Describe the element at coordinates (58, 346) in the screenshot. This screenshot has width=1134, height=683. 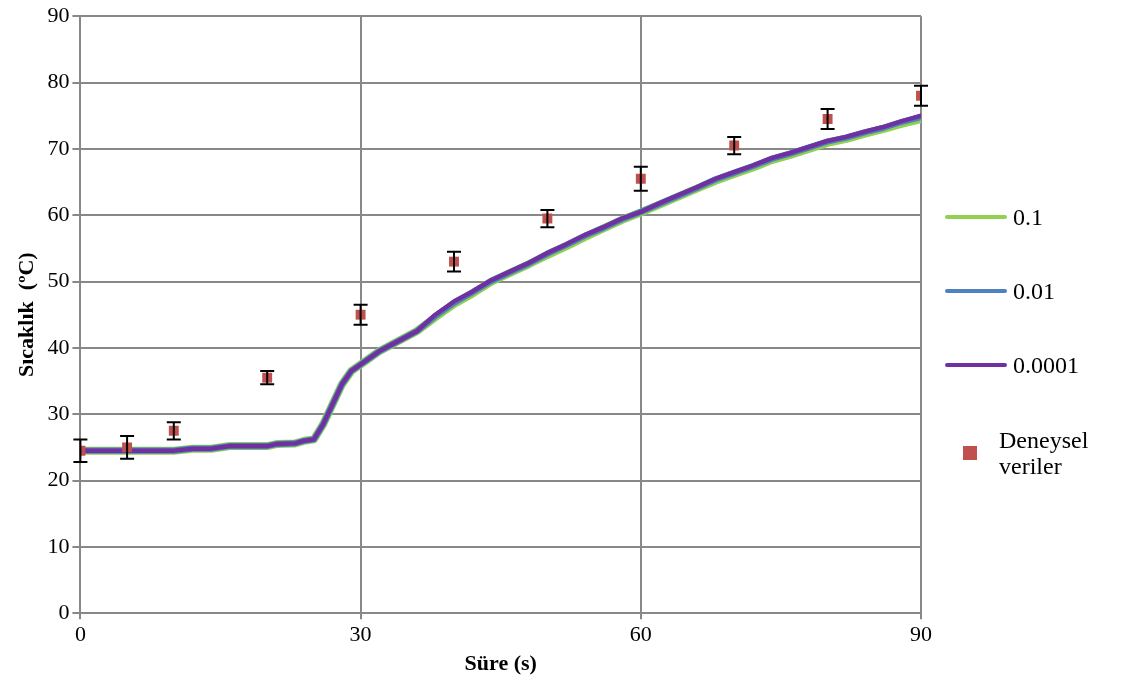
I see `y-tick-label: 40` at that location.